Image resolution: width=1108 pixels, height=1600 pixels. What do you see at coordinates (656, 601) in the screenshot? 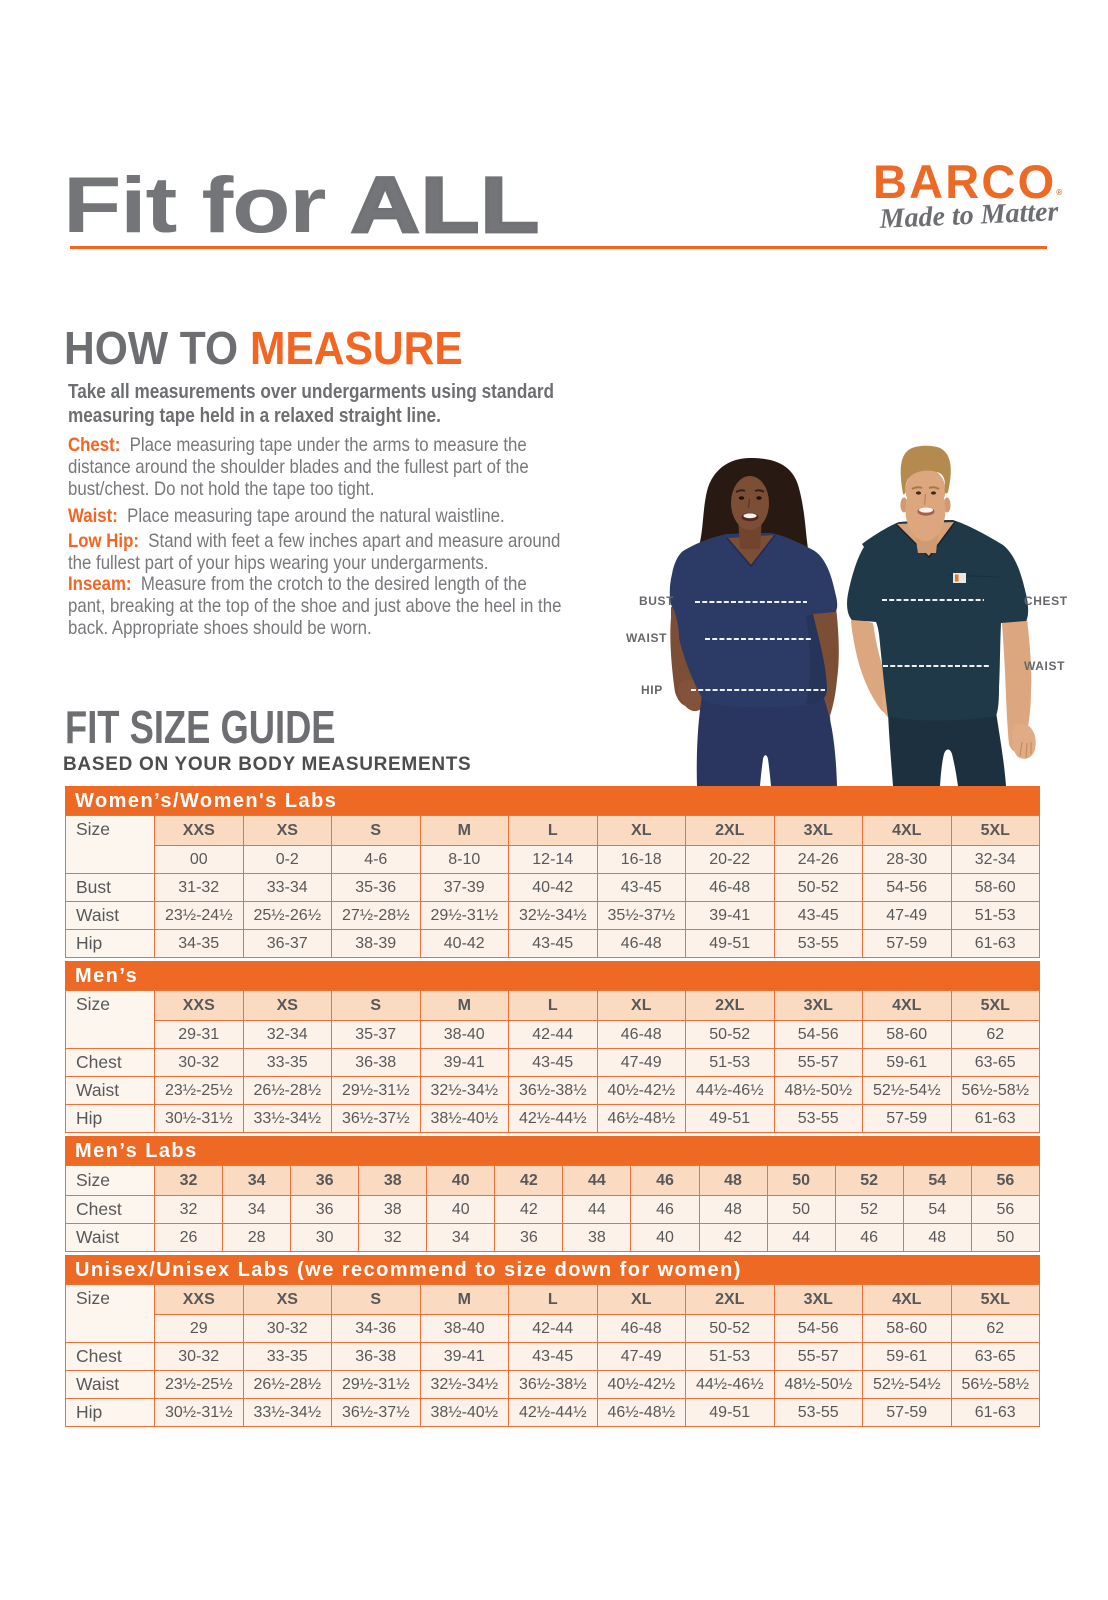
I see `svg-text: BUST` at bounding box center [656, 601].